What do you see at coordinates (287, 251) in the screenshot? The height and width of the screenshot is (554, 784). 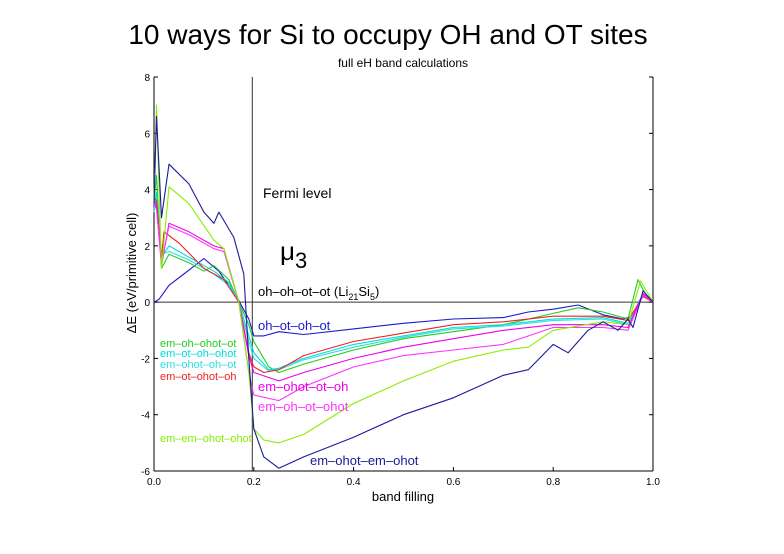 I see `mu-symbol: μ` at bounding box center [287, 251].